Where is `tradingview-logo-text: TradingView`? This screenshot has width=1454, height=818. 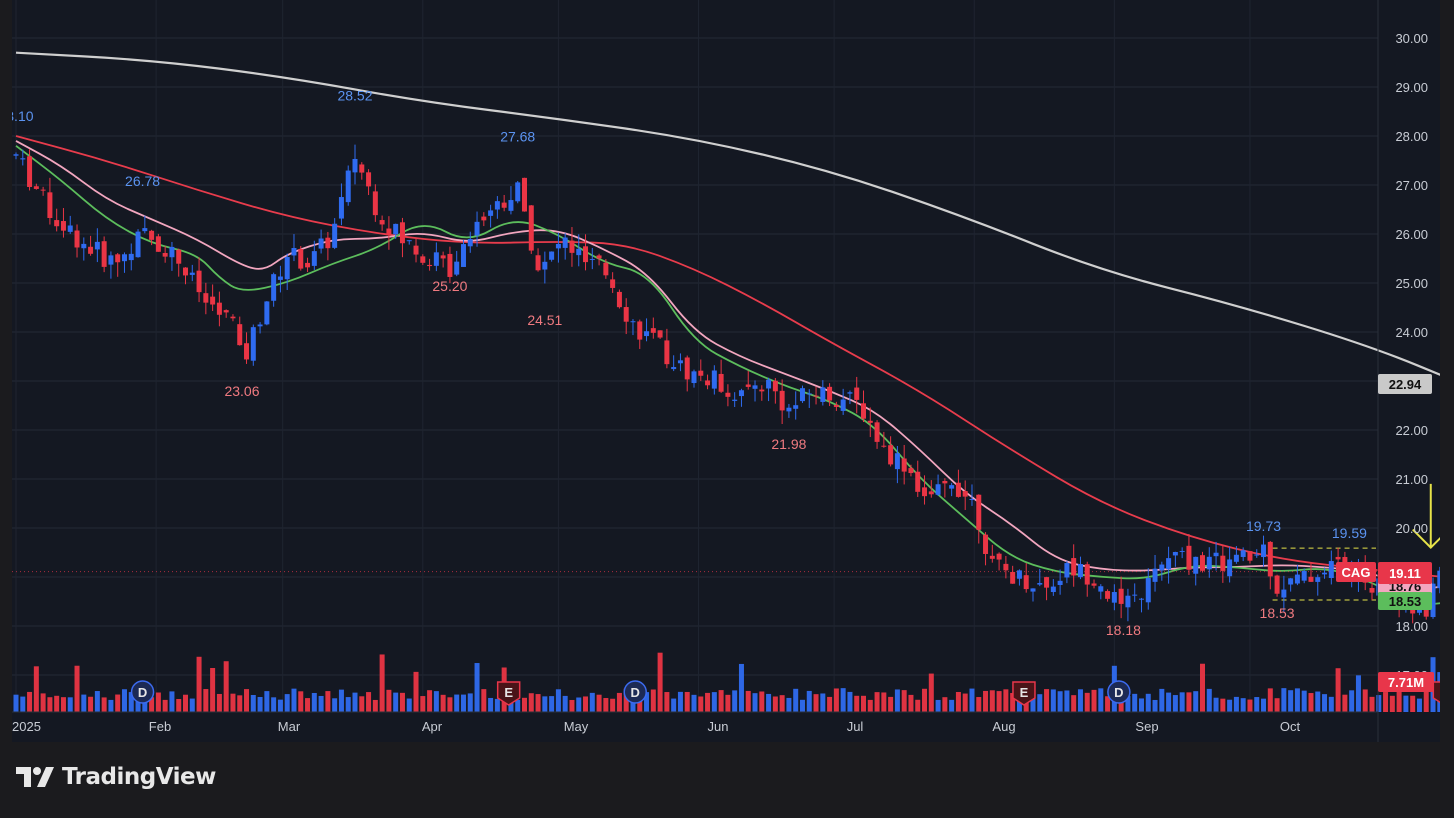 tradingview-logo-text: TradingView is located at coordinates (139, 777).